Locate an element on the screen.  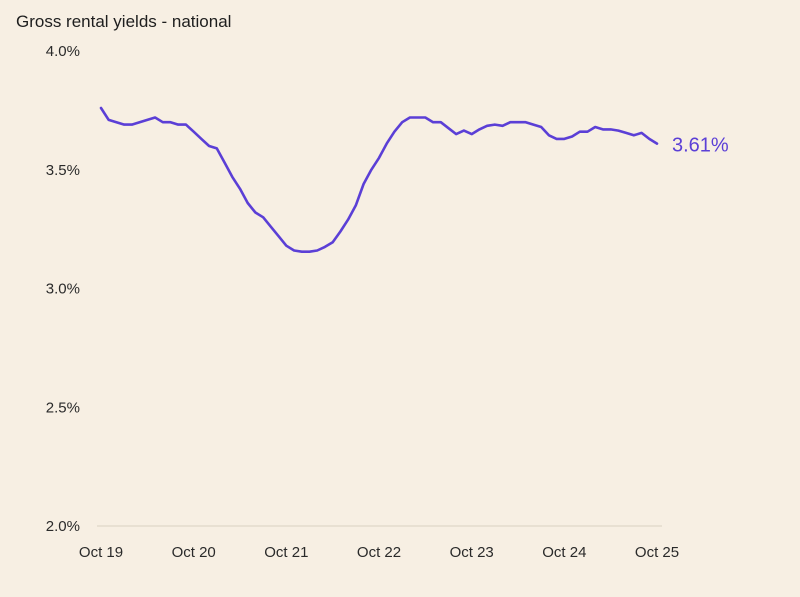
x-tick-label: Oct 20 is located at coordinates (194, 552).